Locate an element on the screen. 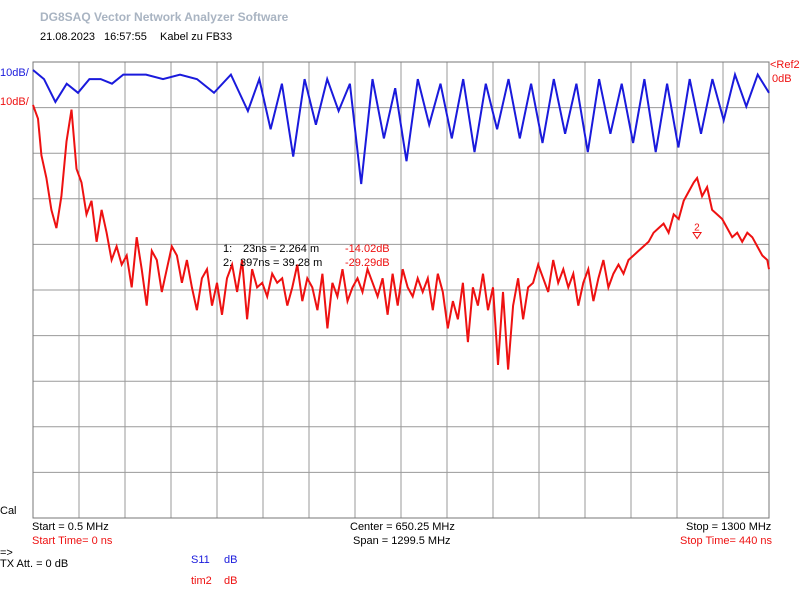 The width and height of the screenshot is (800, 600). center-frequency: Center = 650.25 MHz is located at coordinates (402, 527).